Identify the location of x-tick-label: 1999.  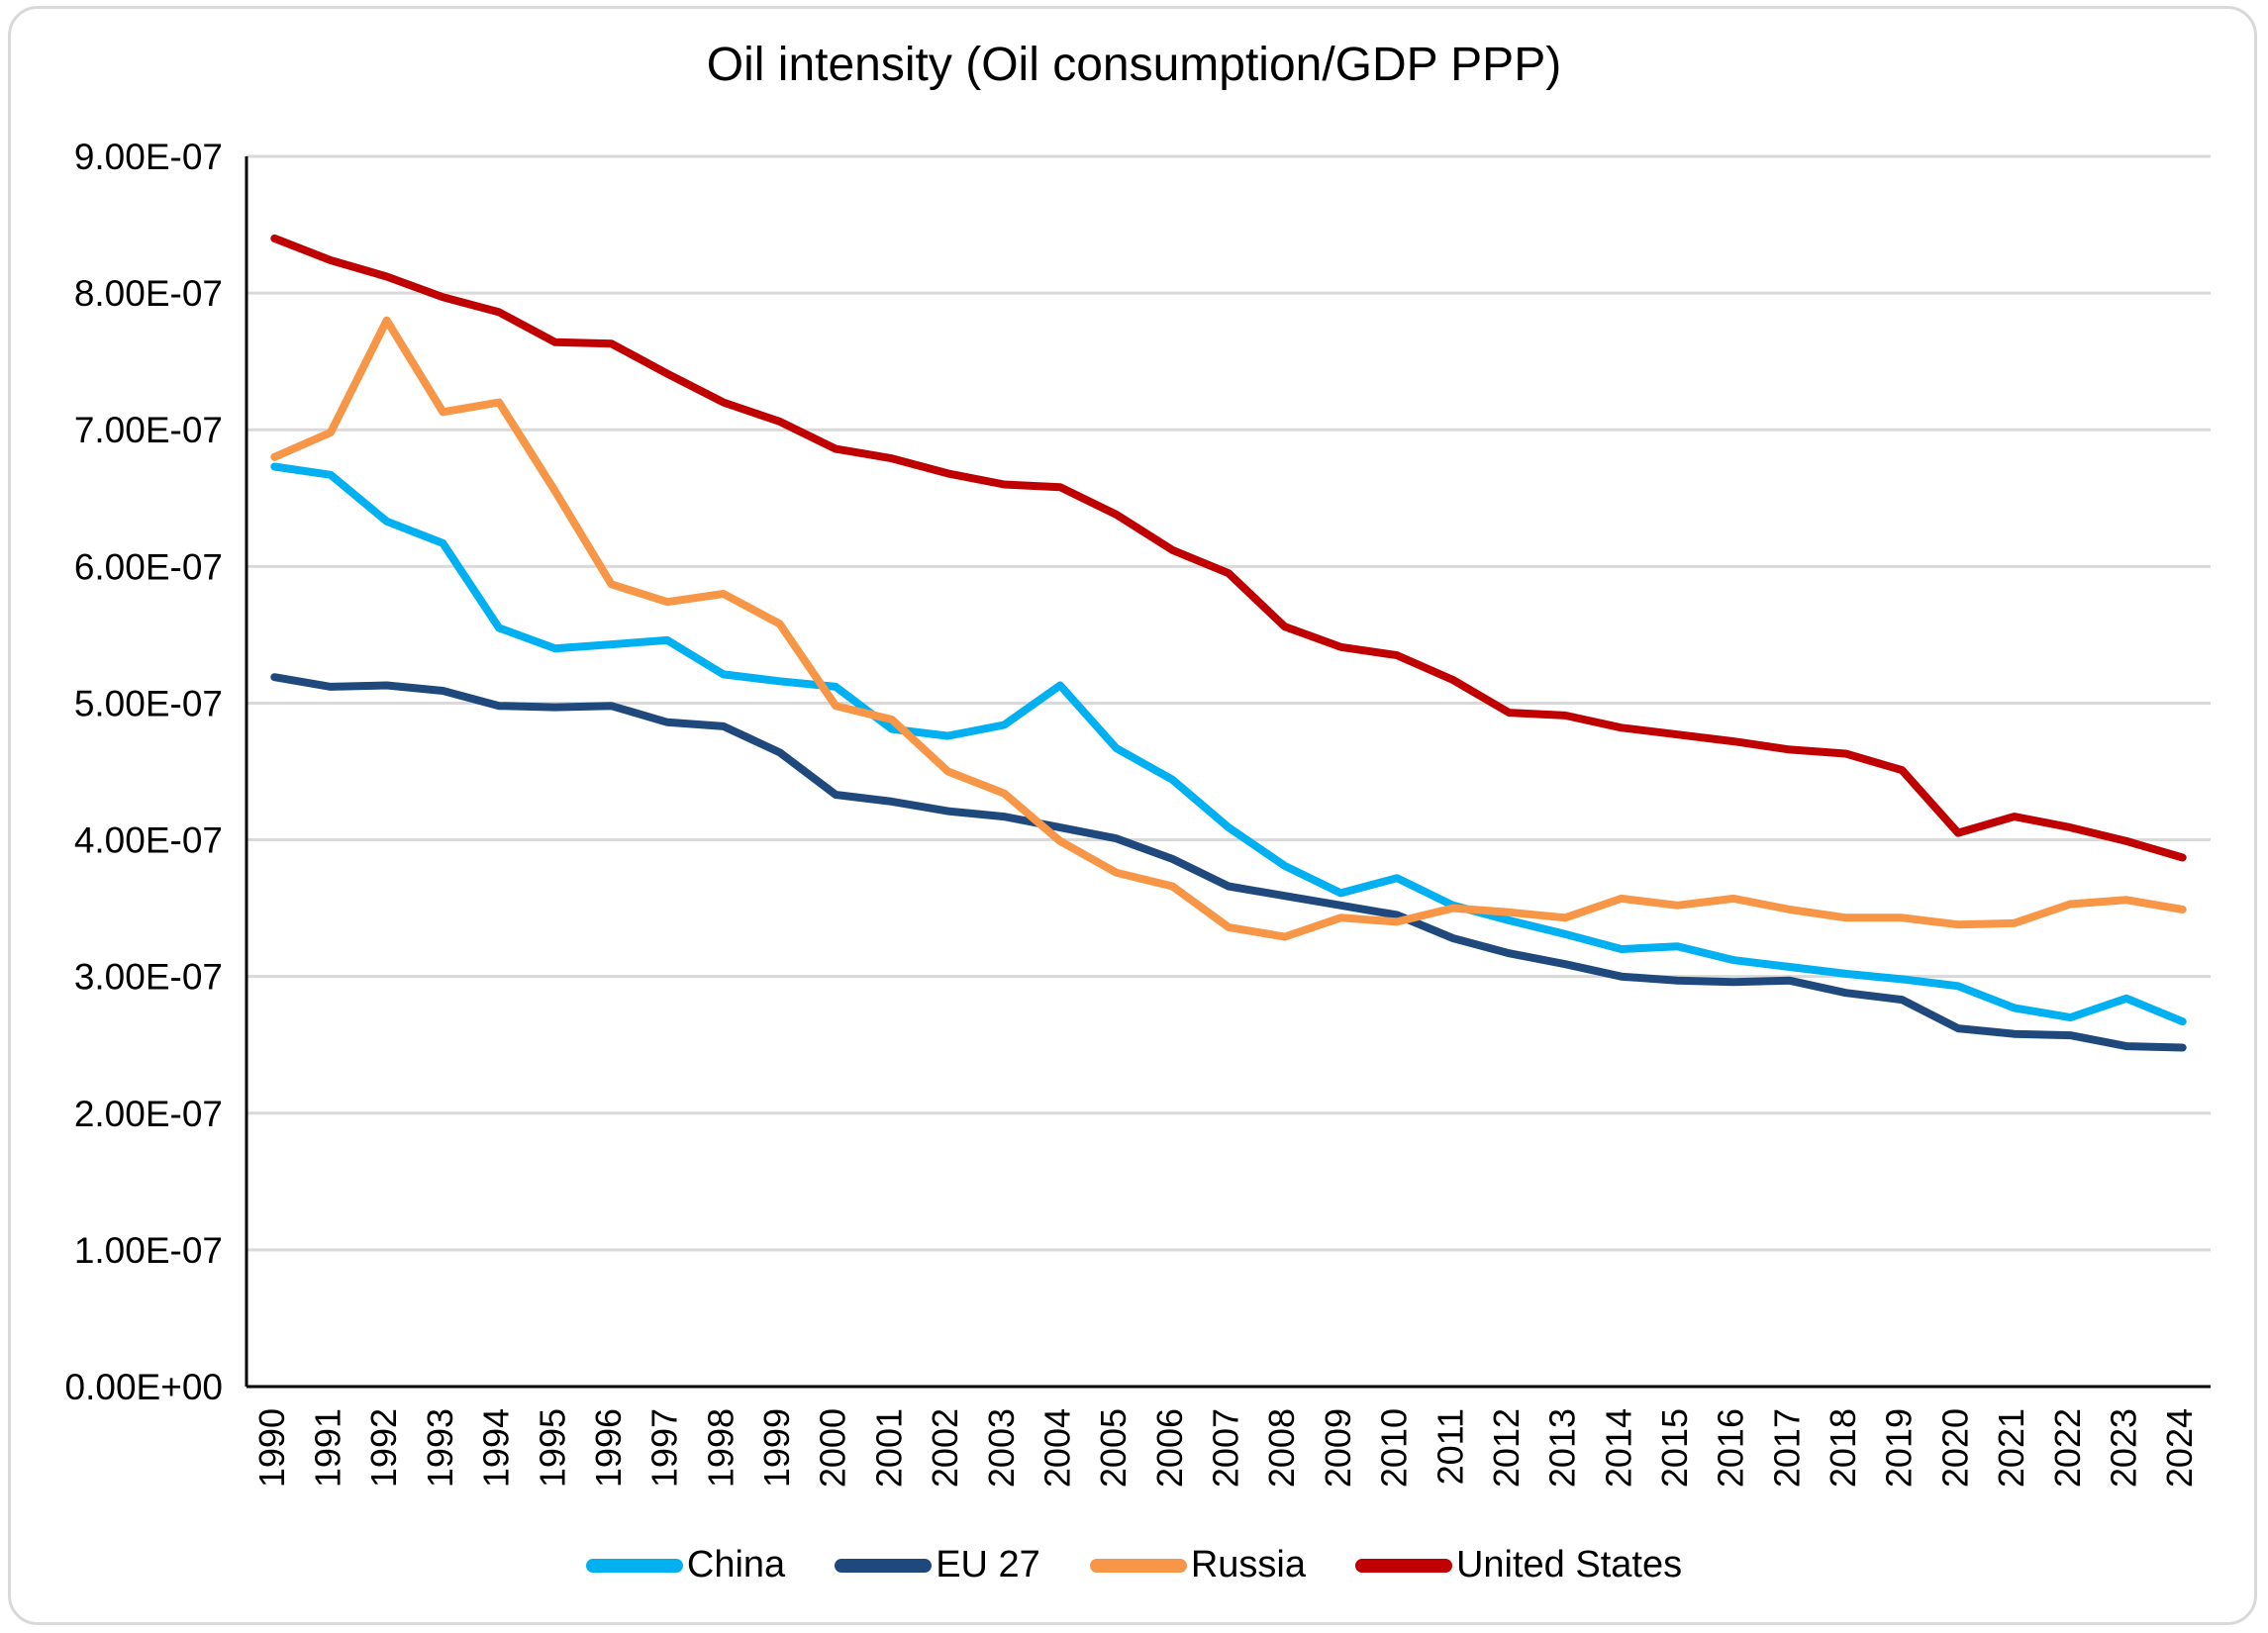
(776, 1448).